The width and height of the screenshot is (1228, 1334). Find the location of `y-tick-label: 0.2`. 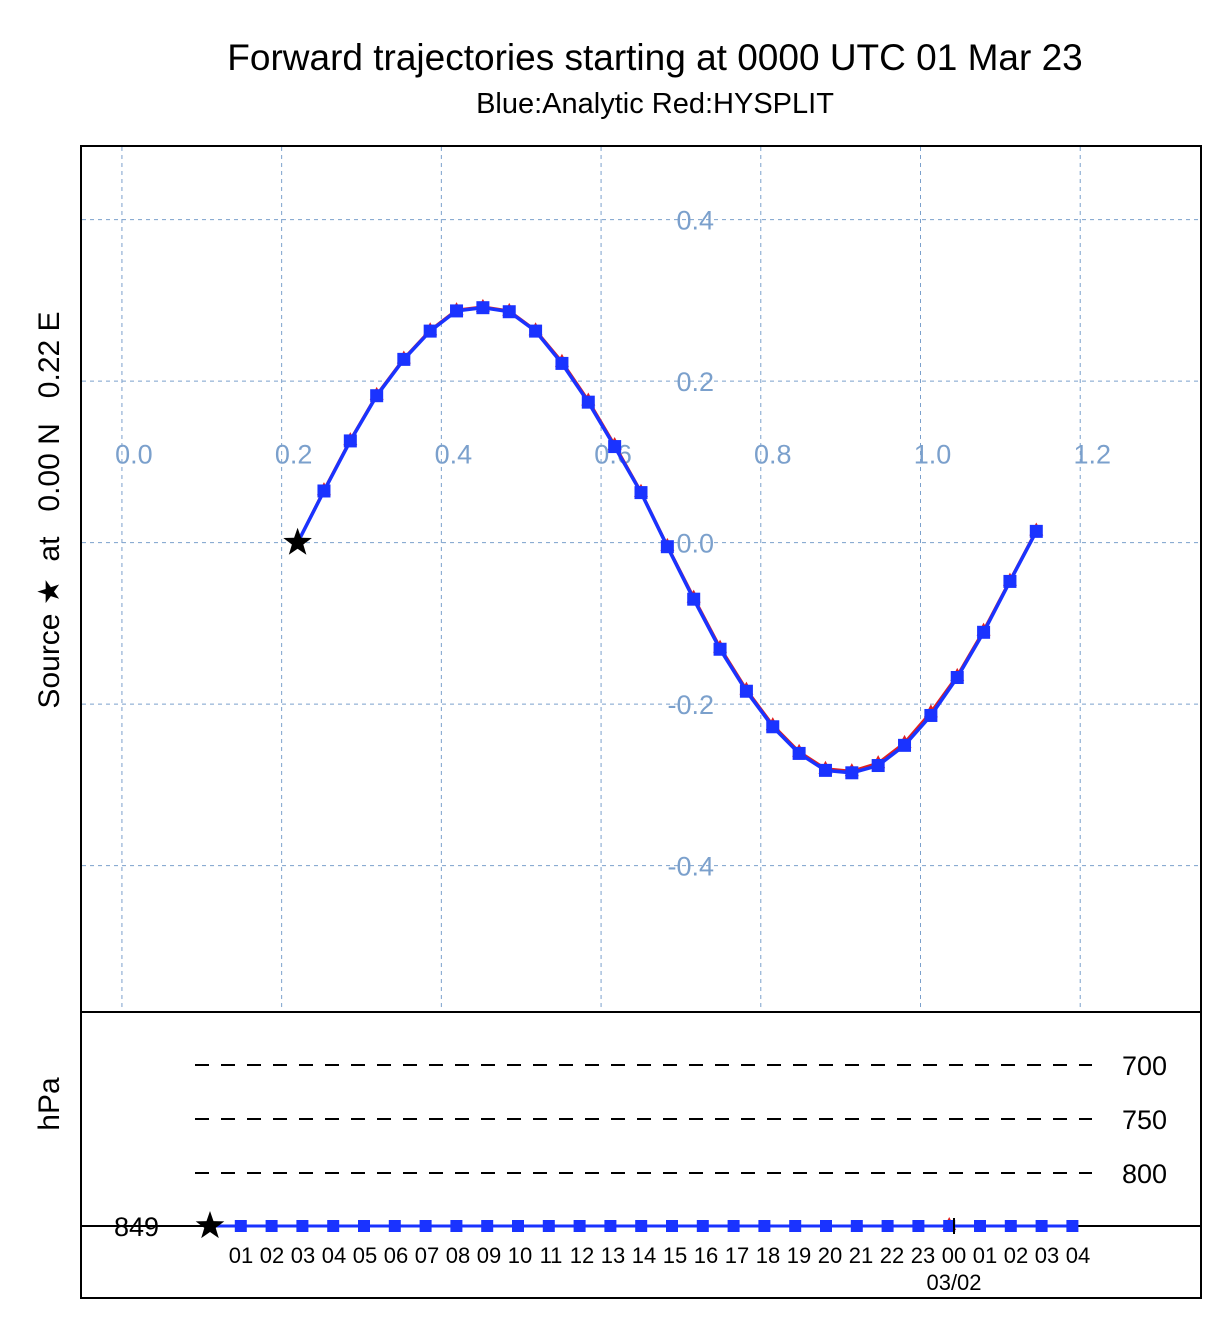

y-tick-label: 0.2 is located at coordinates (695, 382).